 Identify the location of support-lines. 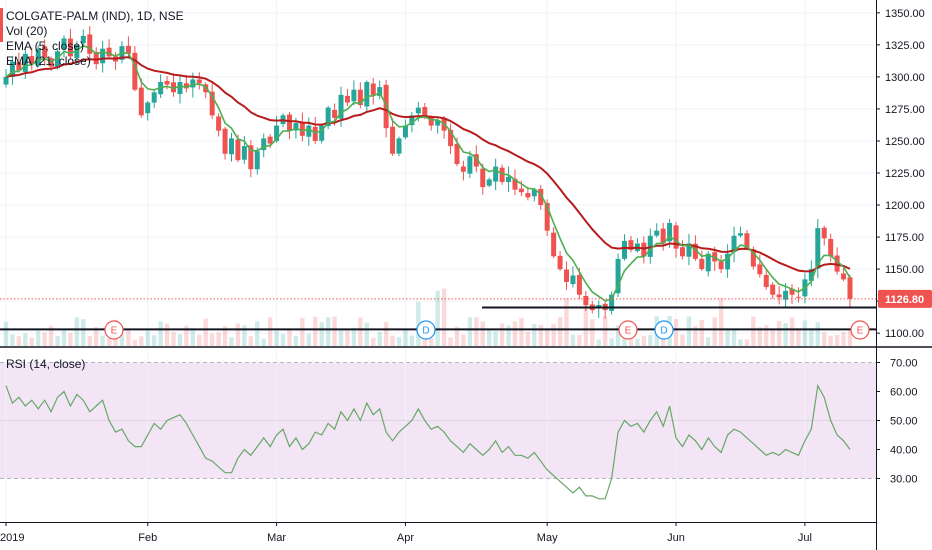
(438, 318).